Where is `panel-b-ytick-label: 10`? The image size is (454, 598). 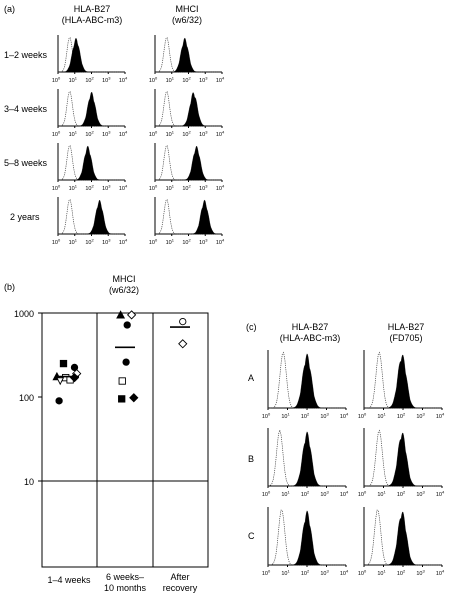
panel-b-ytick-label: 10 is located at coordinates (29, 482).